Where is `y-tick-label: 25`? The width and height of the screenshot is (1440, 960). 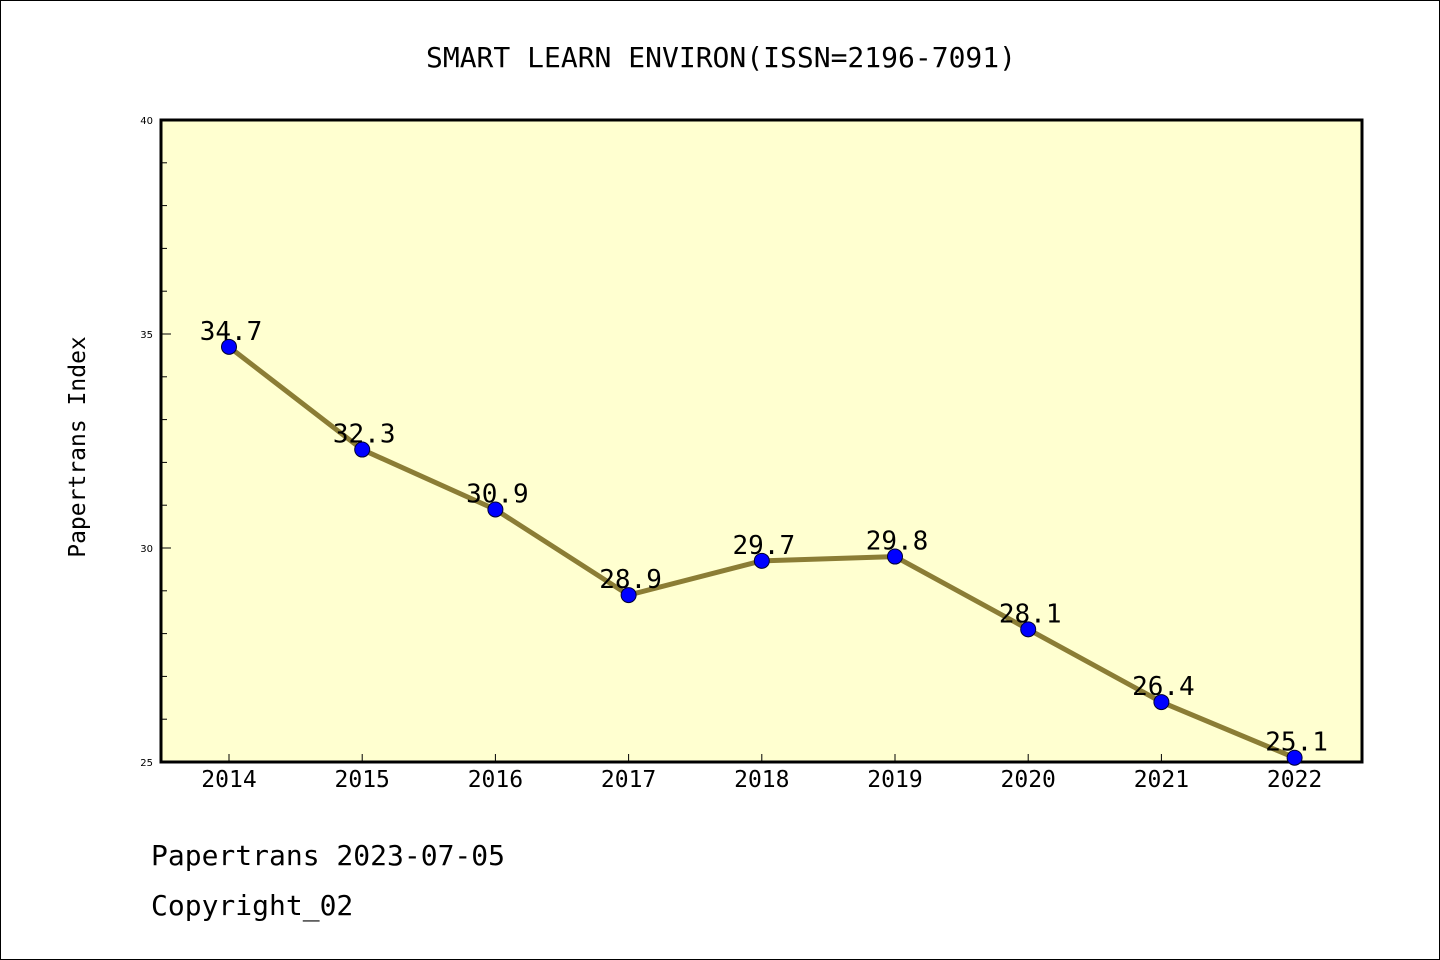
y-tick-label: 25 is located at coordinates (146, 763).